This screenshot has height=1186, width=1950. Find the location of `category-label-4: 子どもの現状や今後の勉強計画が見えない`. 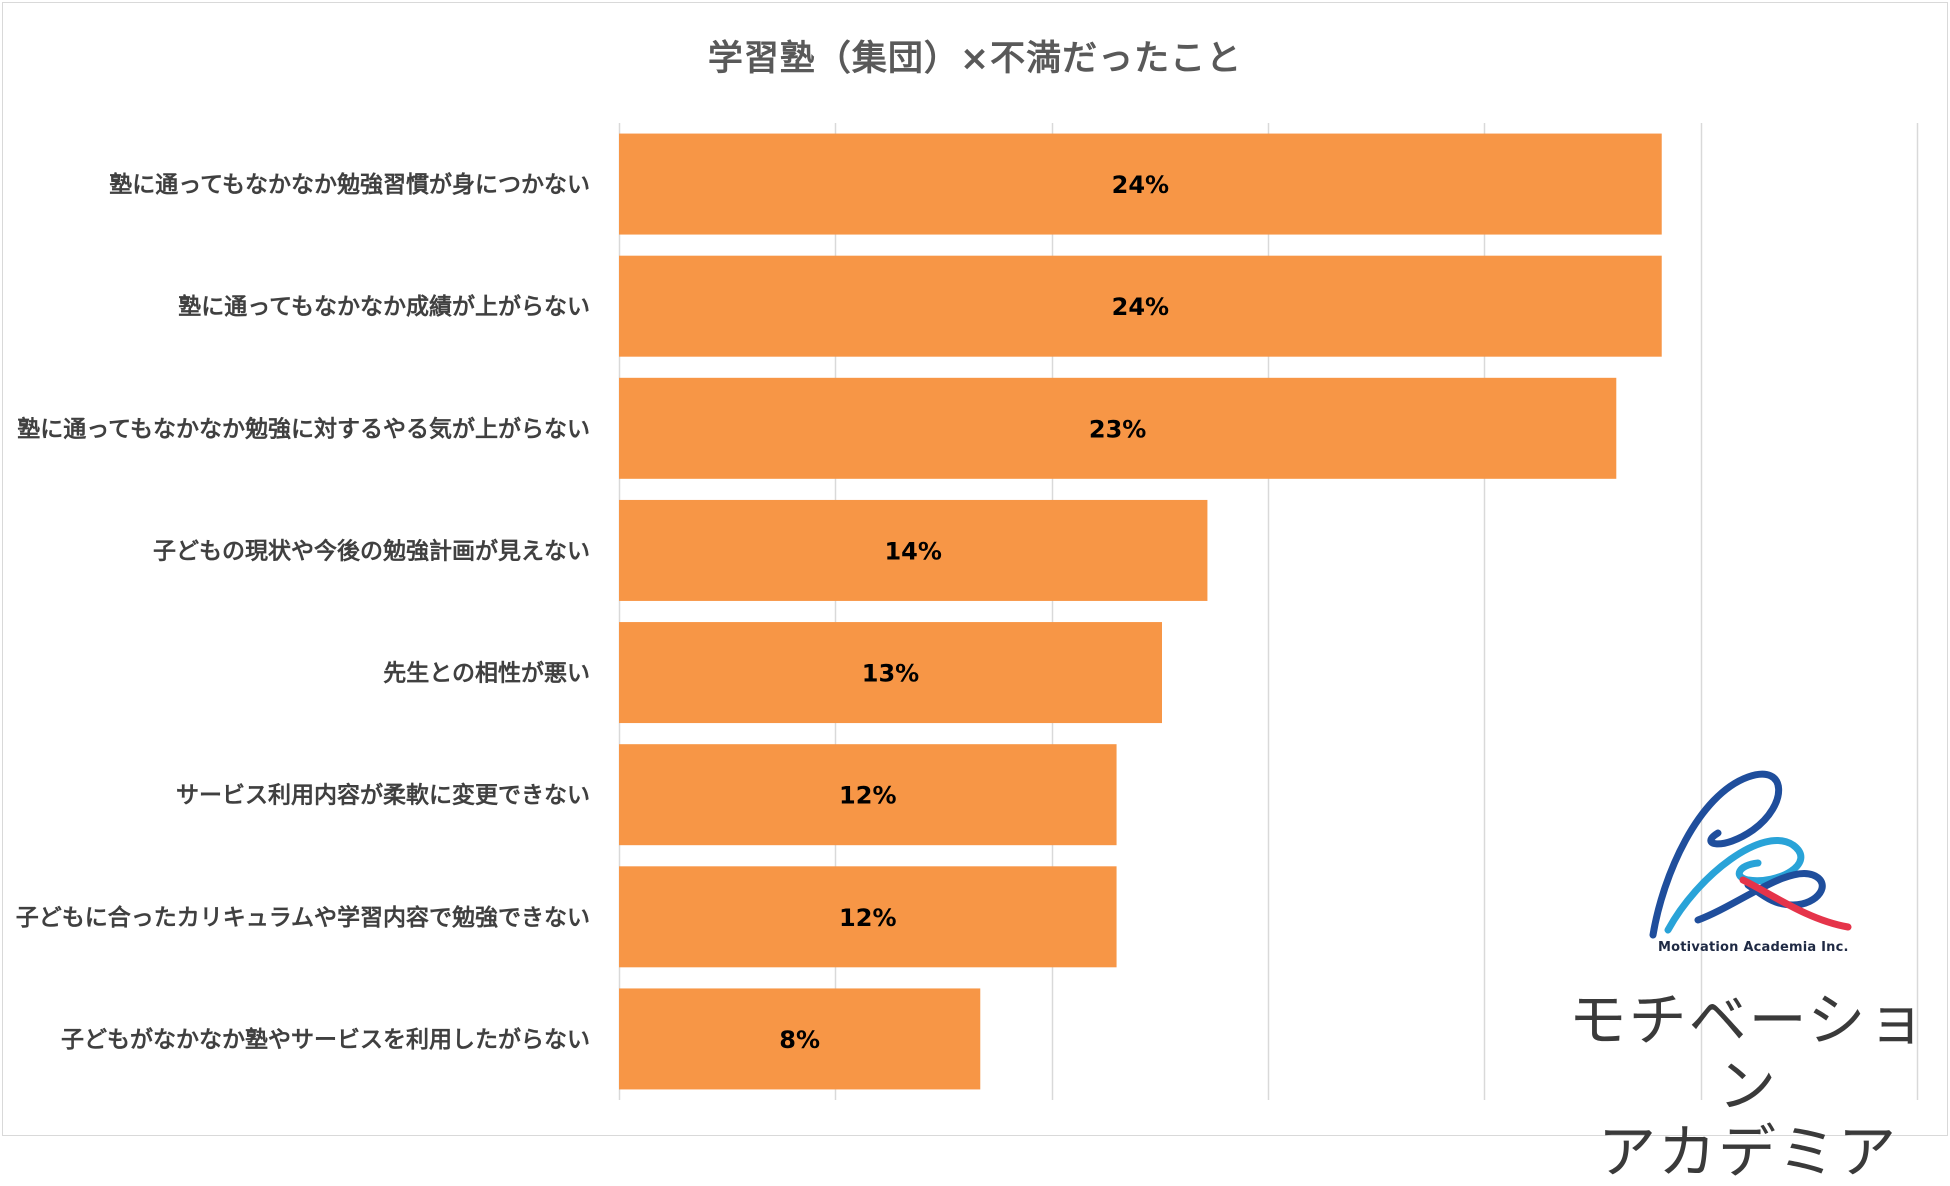

category-label-4: 子どもの現状や今後の勉強計画が見えない is located at coordinates (371, 550).